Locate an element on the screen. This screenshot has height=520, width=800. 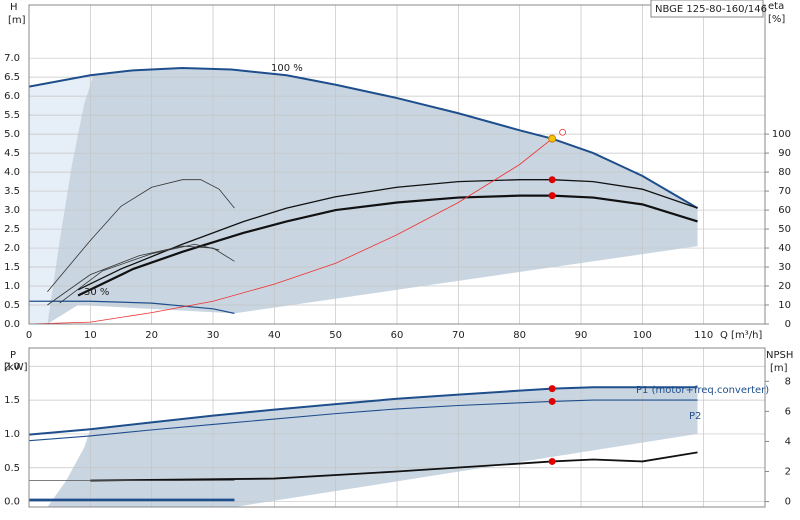
y2-tick-label: 4 is located at coordinates (788, 441).